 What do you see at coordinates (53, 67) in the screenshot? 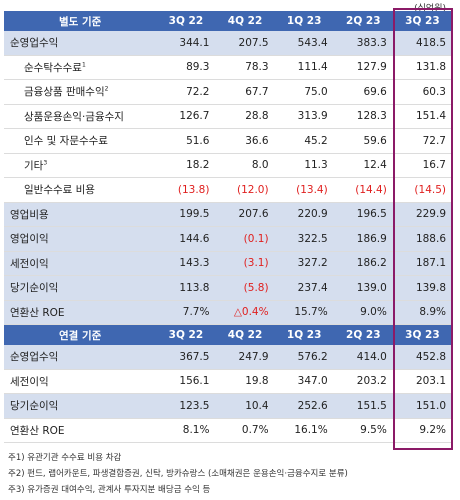
I see `row-label-text: 순수탁수수료` at bounding box center [53, 67].